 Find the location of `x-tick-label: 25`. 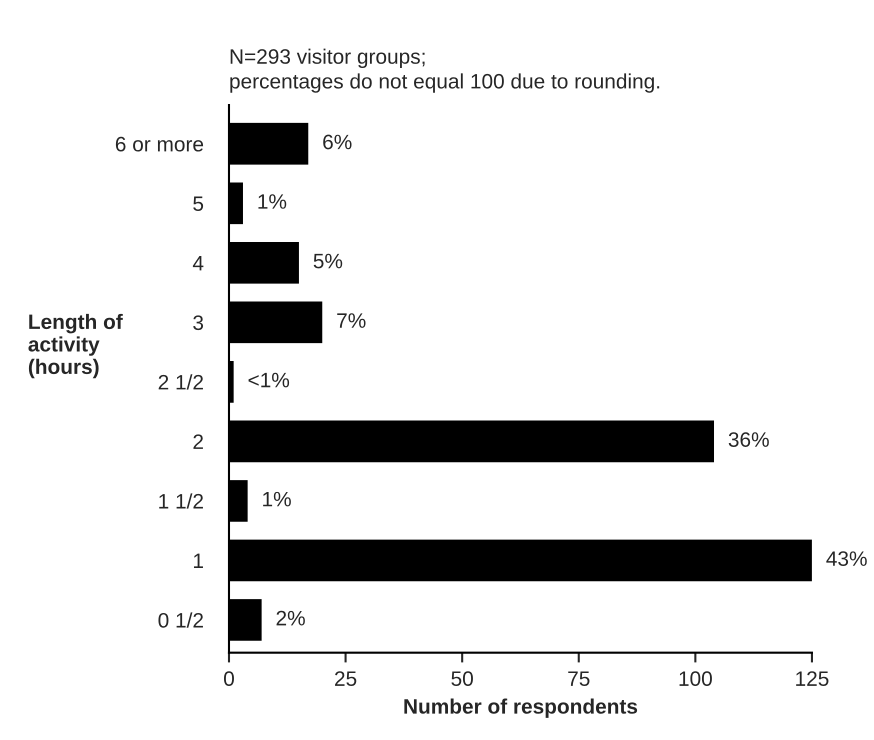

x-tick-label: 25 is located at coordinates (345, 678).